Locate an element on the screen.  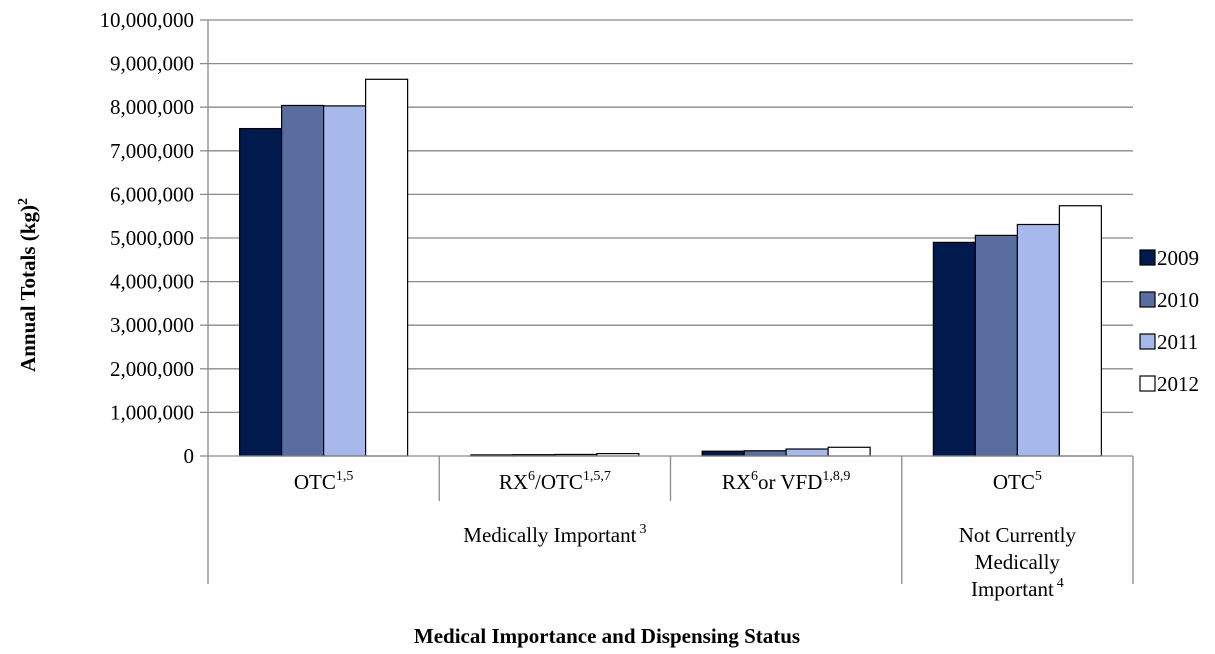
x-category-label: RX6or VFD1,8,9 is located at coordinates (786, 481).